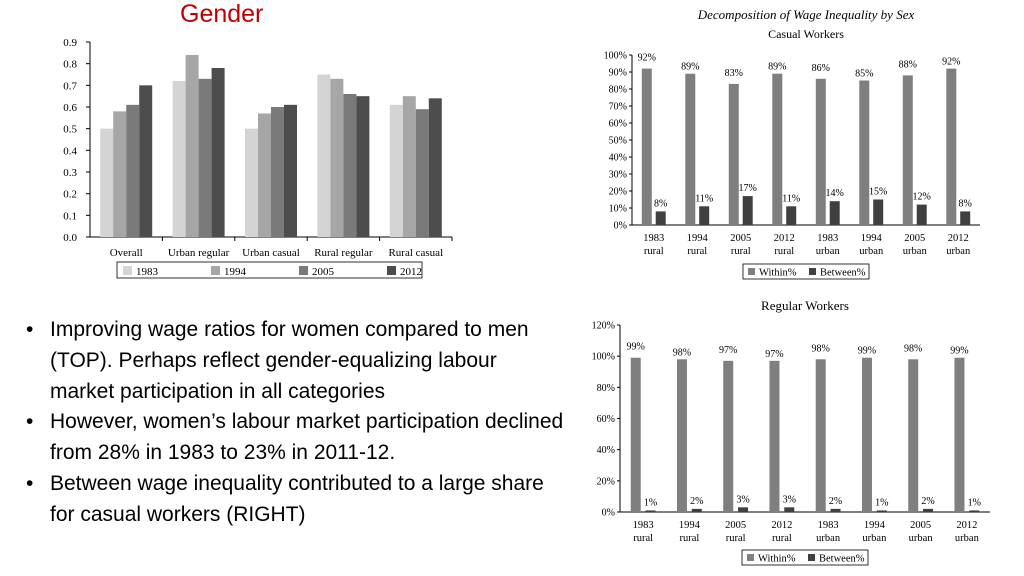 The width and height of the screenshot is (1024, 576). Describe the element at coordinates (618, 141) in the screenshot. I see `y-tick-label: 50%` at that location.